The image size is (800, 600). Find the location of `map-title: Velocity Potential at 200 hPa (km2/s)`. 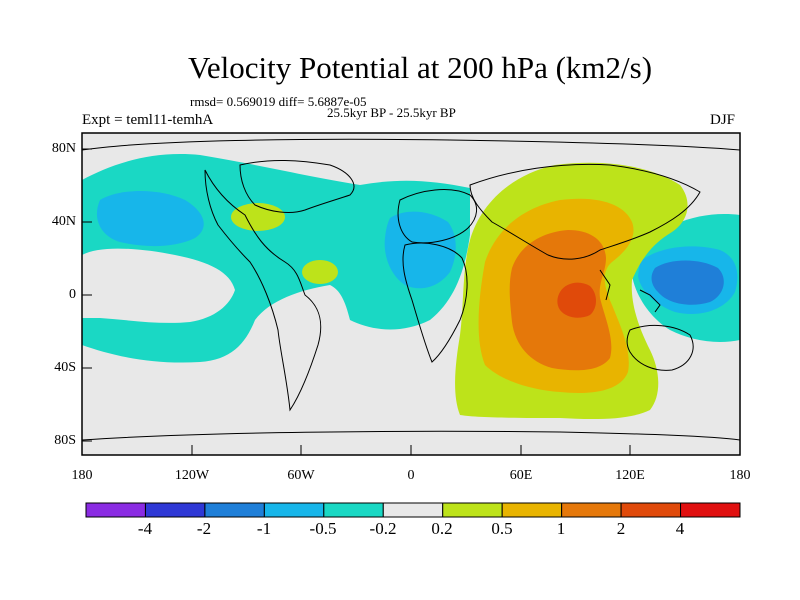

map-title: Velocity Potential at 200 hPa (km2/s) is located at coordinates (420, 67).